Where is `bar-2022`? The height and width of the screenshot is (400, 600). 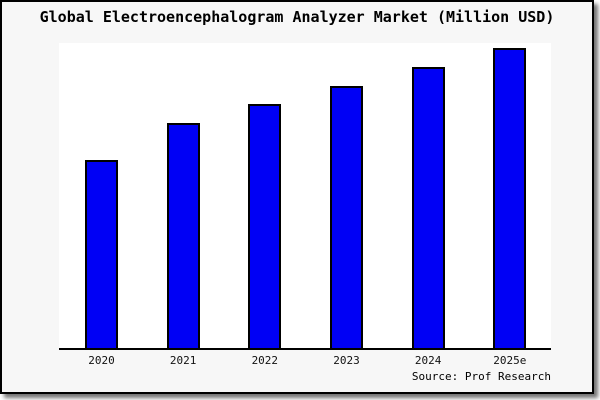 bar-2022 is located at coordinates (265, 226).